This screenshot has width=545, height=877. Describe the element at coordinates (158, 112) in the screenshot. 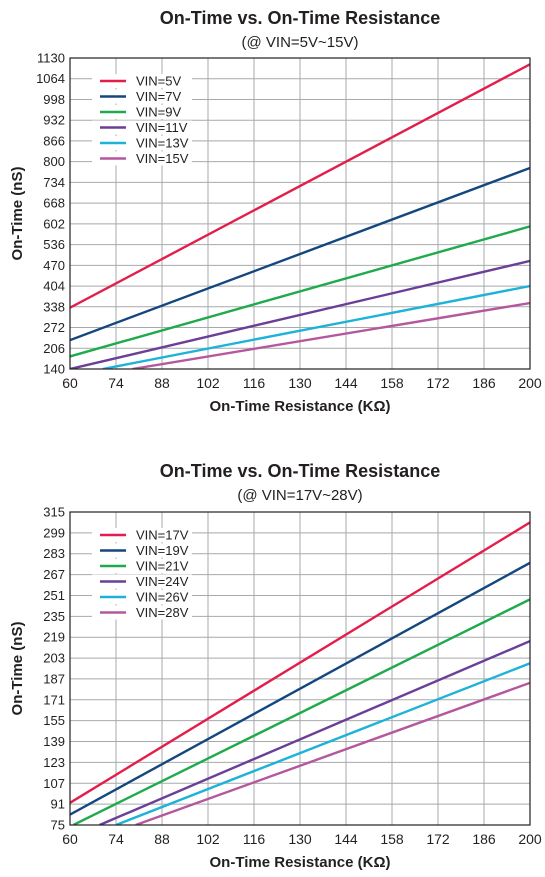

I see `legend-label: VIN=9V` at that location.